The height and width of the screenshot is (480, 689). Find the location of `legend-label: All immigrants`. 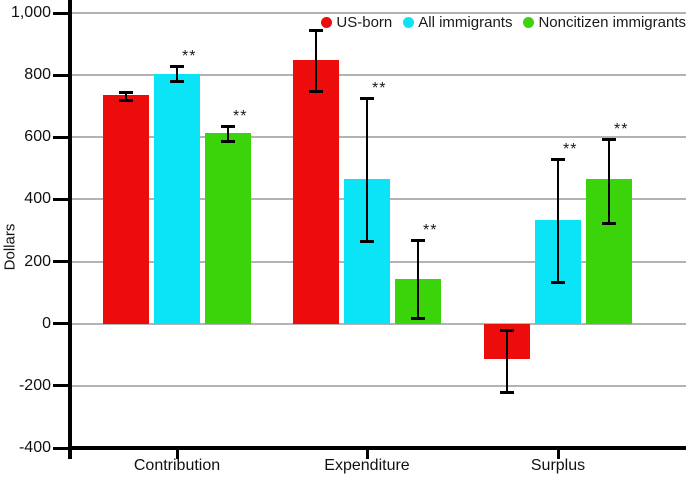

legend-label: All immigrants is located at coordinates (465, 22).